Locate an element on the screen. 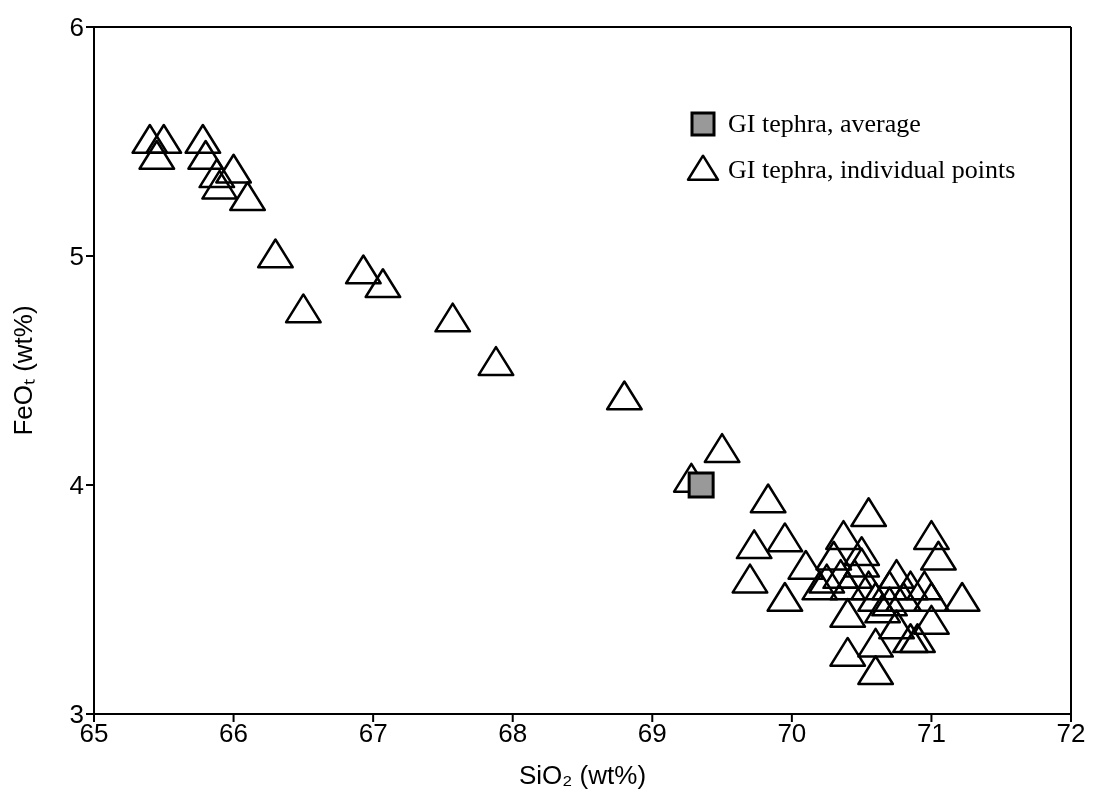 Image resolution: width=1094 pixels, height=812 pixels. y-tick-label: 5 is located at coordinates (76, 256).